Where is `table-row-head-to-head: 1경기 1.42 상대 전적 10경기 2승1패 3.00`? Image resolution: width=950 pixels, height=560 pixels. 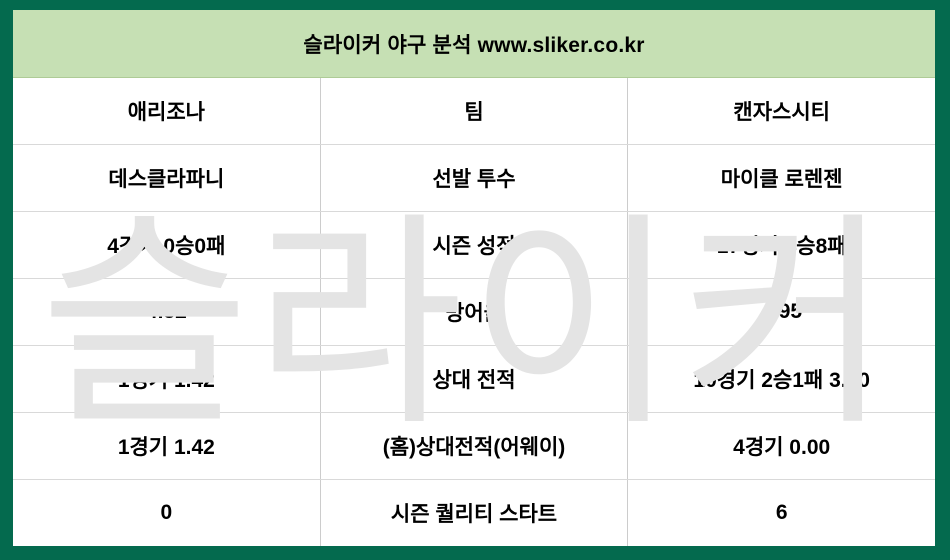 table-row-head-to-head: 1경기 1.42 상대 전적 10경기 2승1패 3.00 is located at coordinates (474, 378).